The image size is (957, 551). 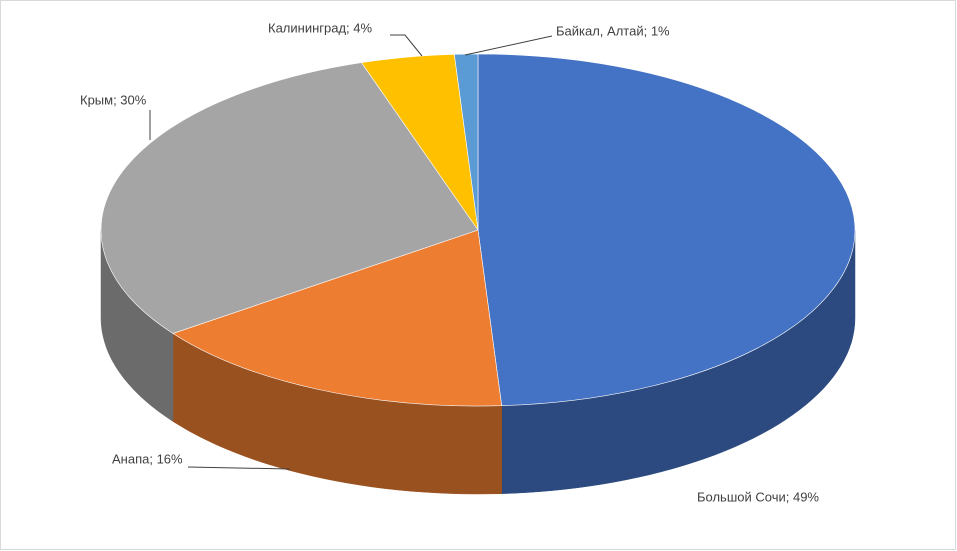 I want to click on data-label: Крым; 30%, so click(x=113, y=99).